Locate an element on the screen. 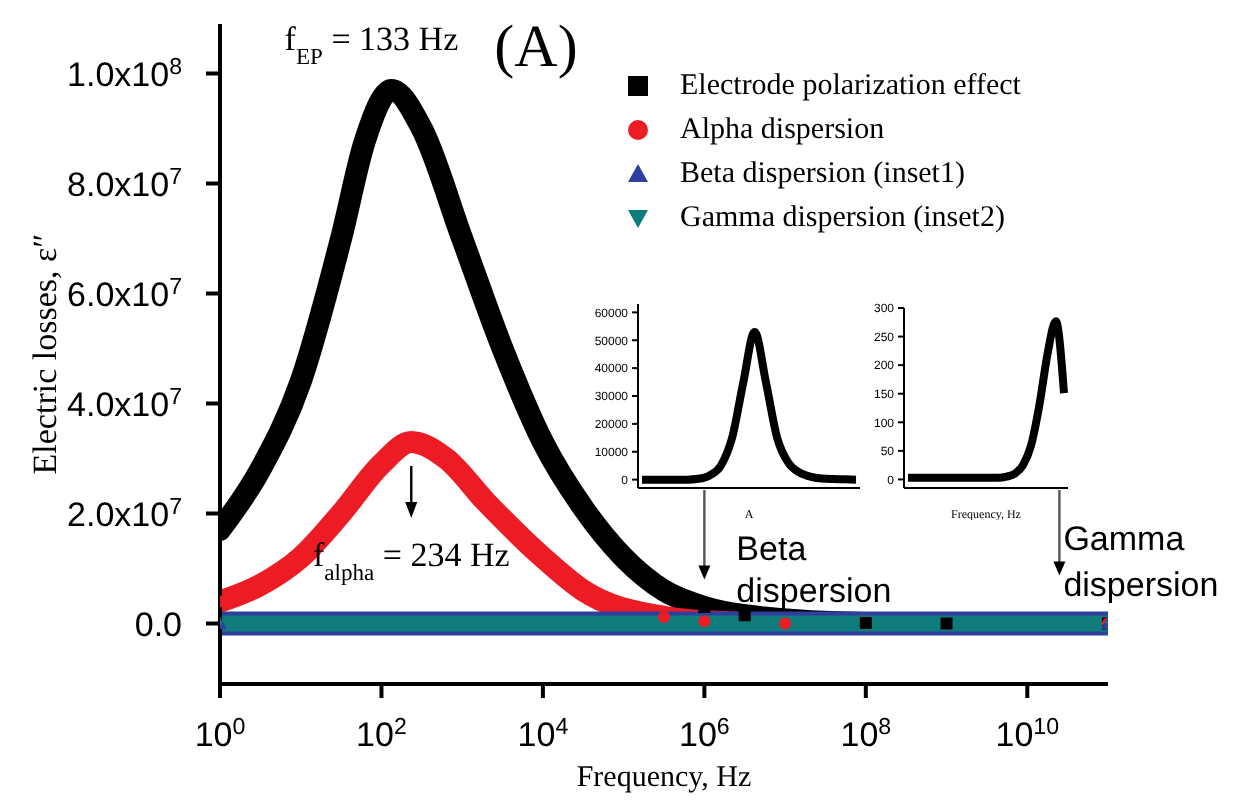 The image size is (1248, 812). y-tick-label: 0.0 is located at coordinates (158, 624).